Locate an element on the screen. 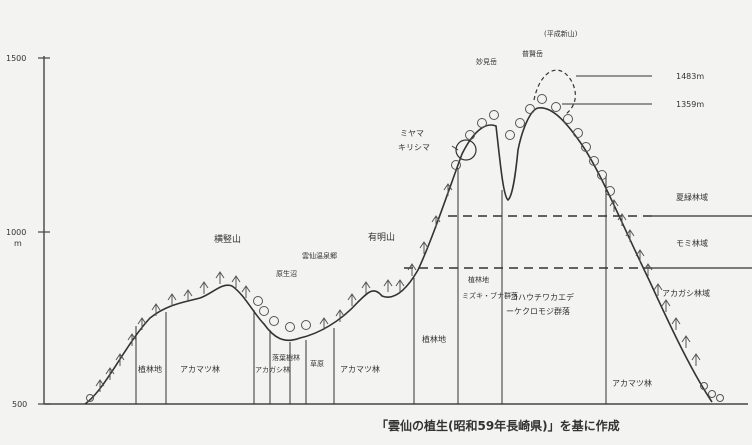 The image size is (752, 445). heisei-shinzan-dome is located at coordinates (554, 92).